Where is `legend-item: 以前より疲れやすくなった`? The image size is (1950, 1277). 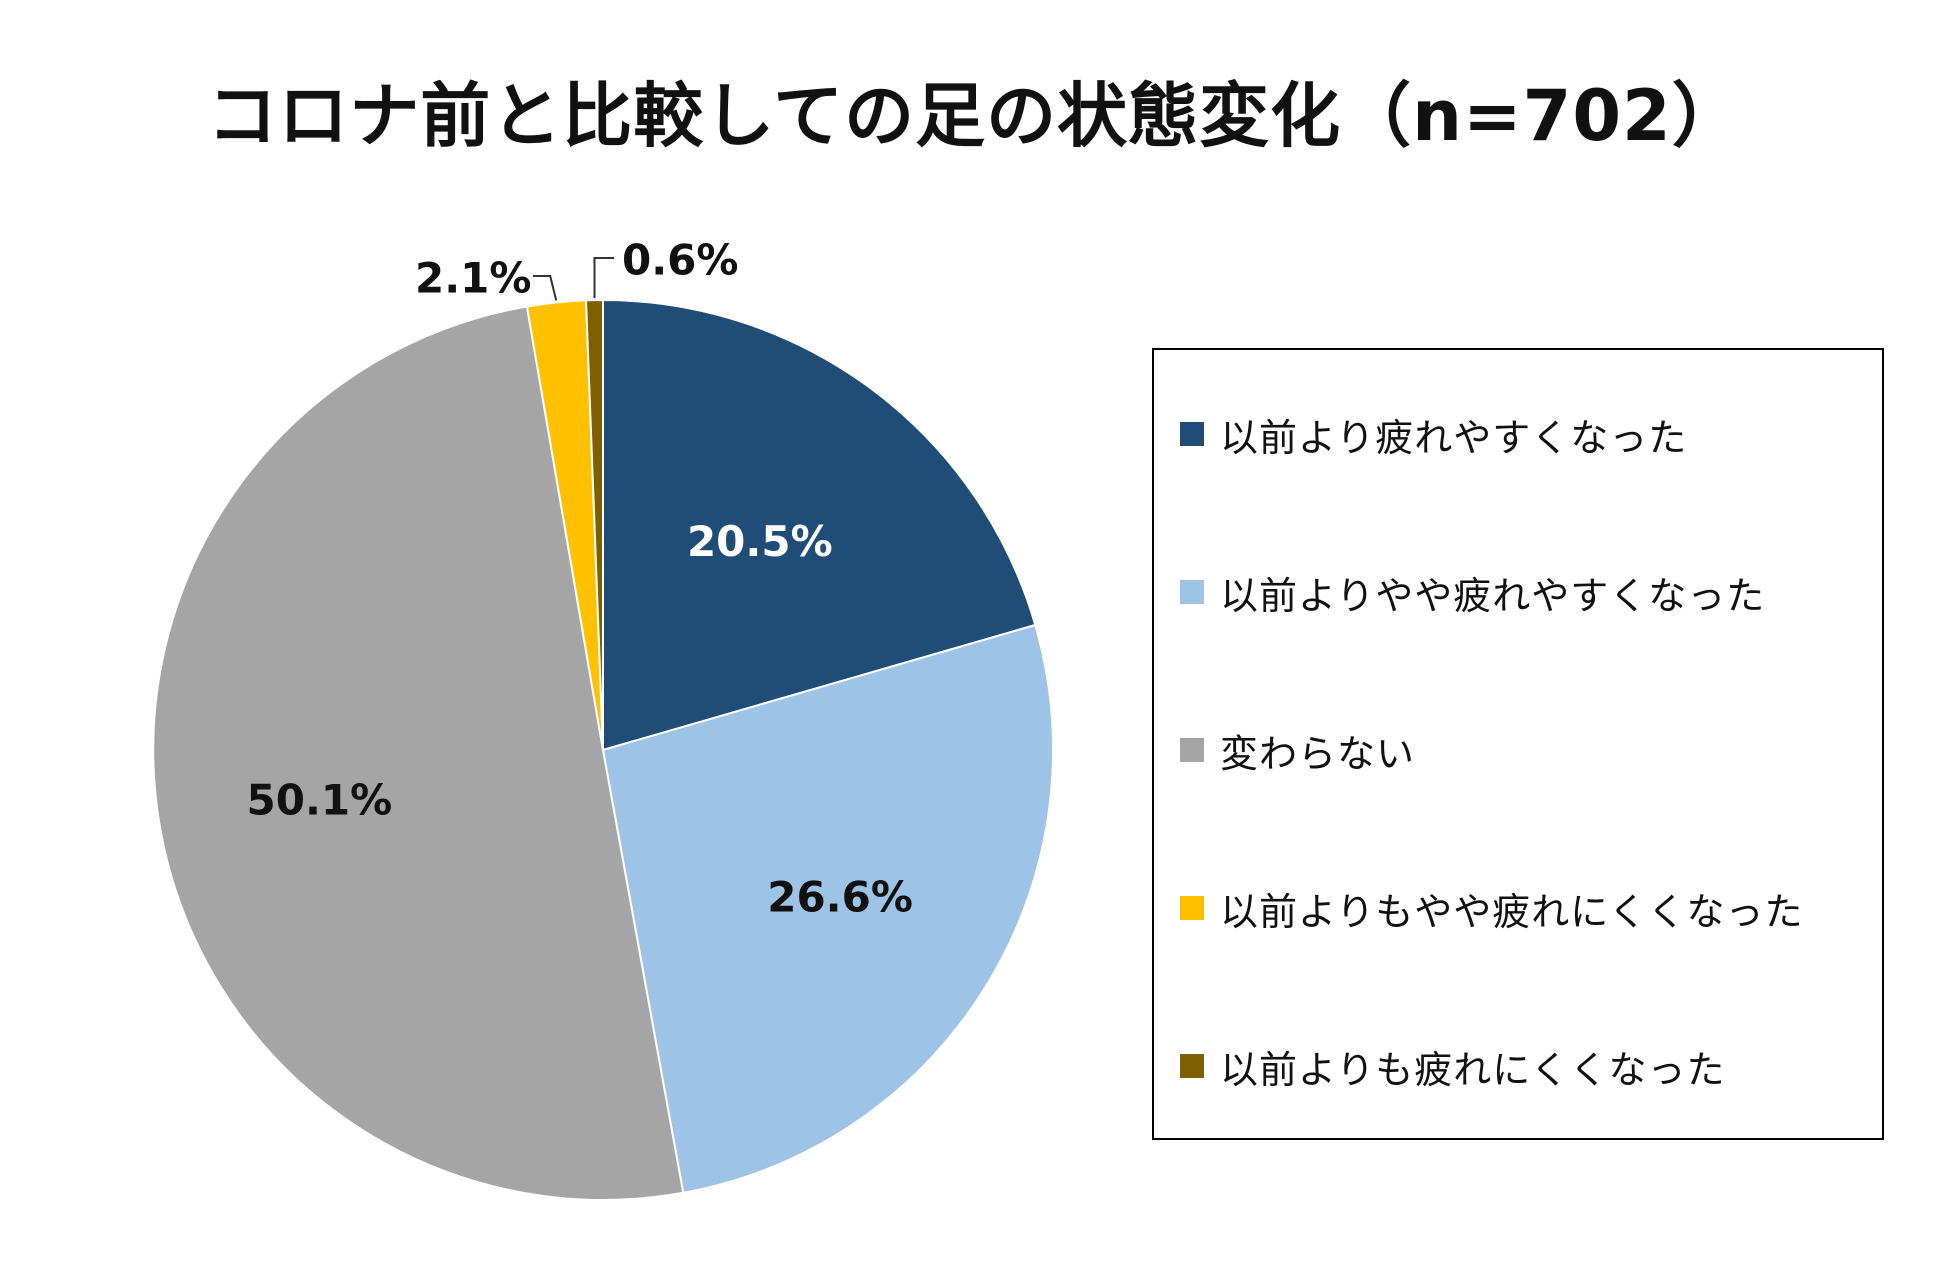 legend-item: 以前より疲れやすくなった is located at coordinates (1433, 434).